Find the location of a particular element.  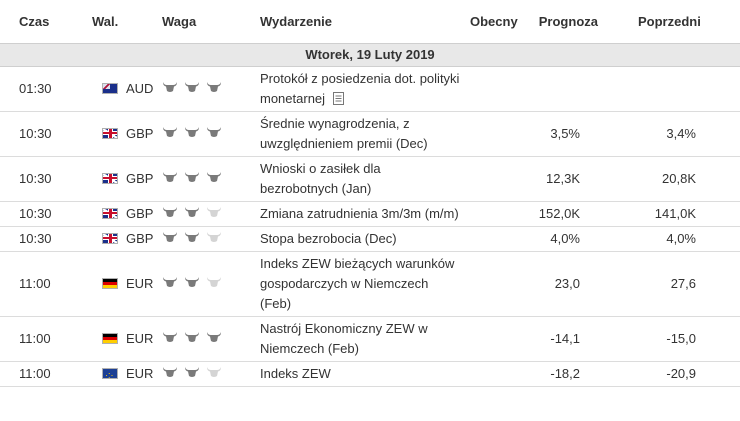

event-row: 10:30 GBP Stopa bezrobocia (Dec) 4,0% 4,0% is located at coordinates (370, 239).